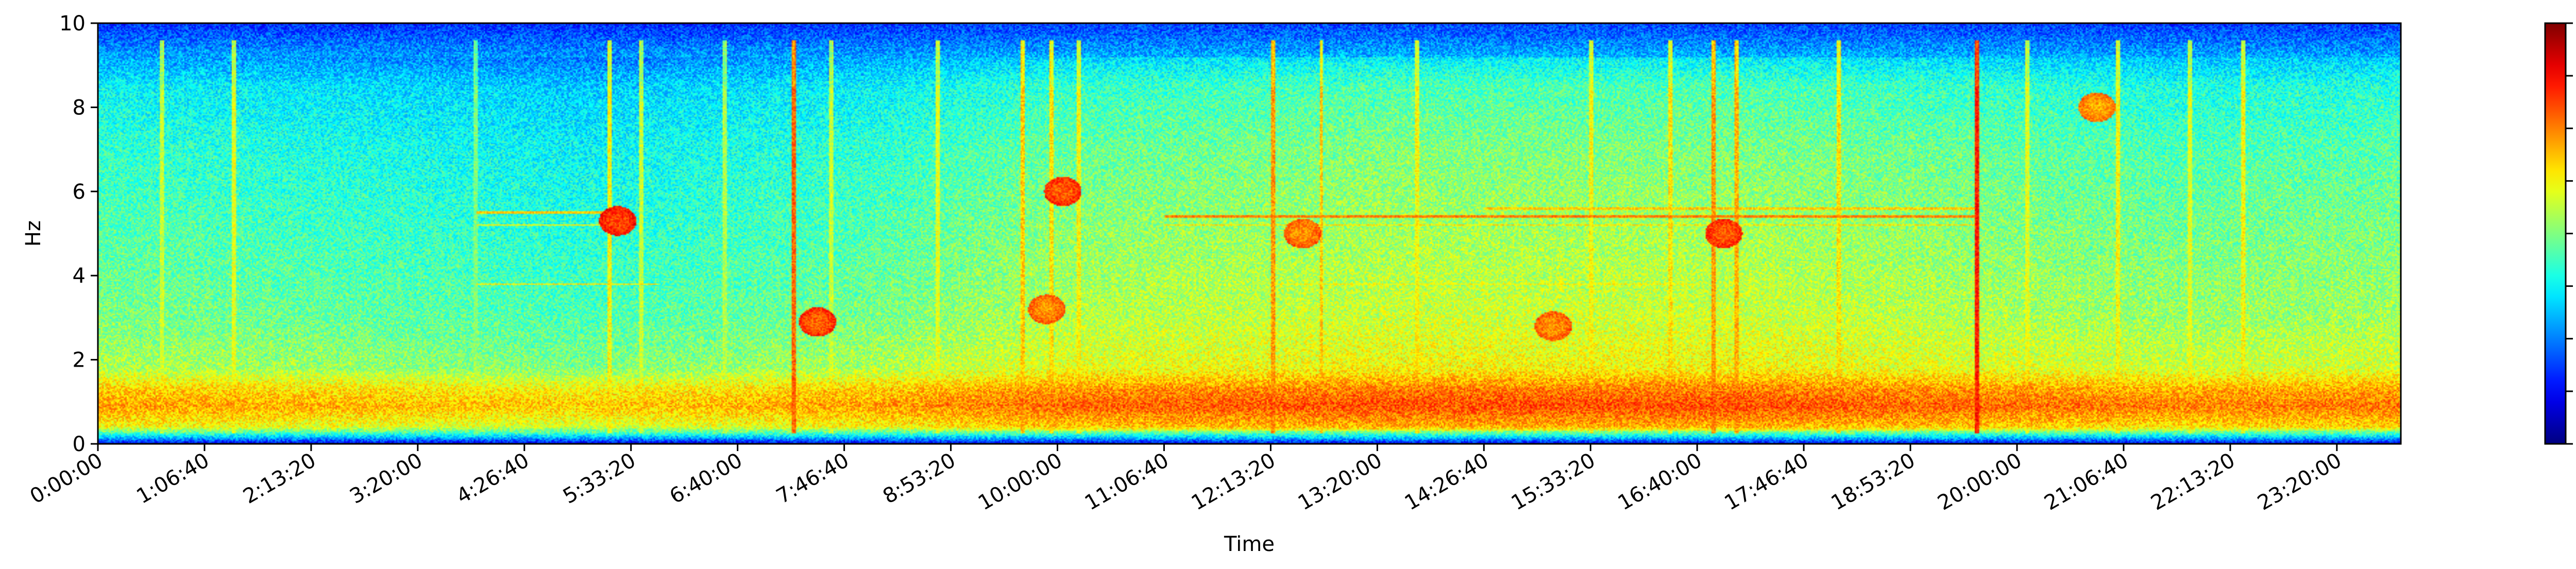  Describe the element at coordinates (33, 233) in the screenshot. I see `y-axis-label: Hz` at that location.